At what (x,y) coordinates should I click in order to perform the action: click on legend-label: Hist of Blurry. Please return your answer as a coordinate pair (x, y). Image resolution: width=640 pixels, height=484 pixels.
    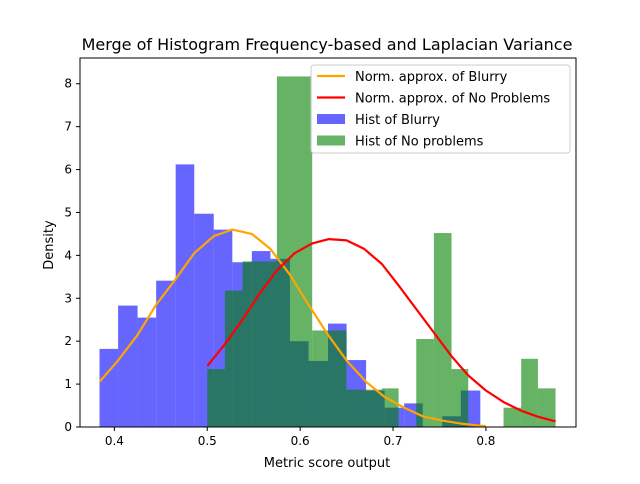
    Looking at the image, I should click on (397, 120).